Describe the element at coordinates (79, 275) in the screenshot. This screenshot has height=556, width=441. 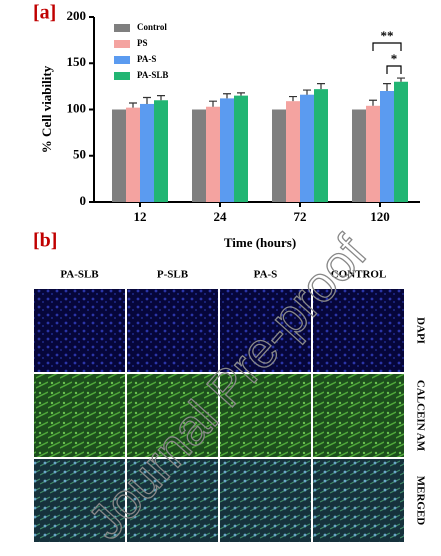
I see `column-header: PA-SLB` at that location.